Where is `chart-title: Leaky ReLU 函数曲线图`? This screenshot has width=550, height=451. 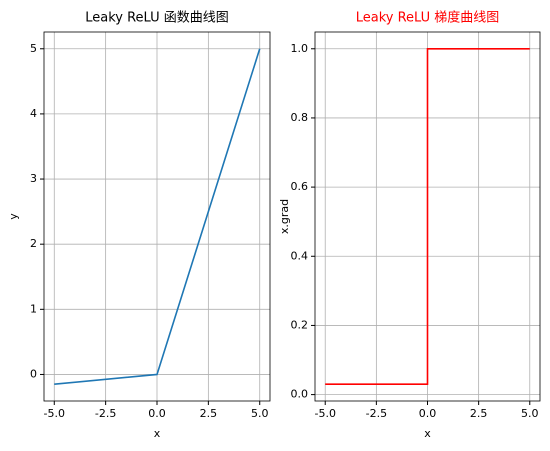 chart-title: Leaky ReLU 函数曲线图 is located at coordinates (157, 18).